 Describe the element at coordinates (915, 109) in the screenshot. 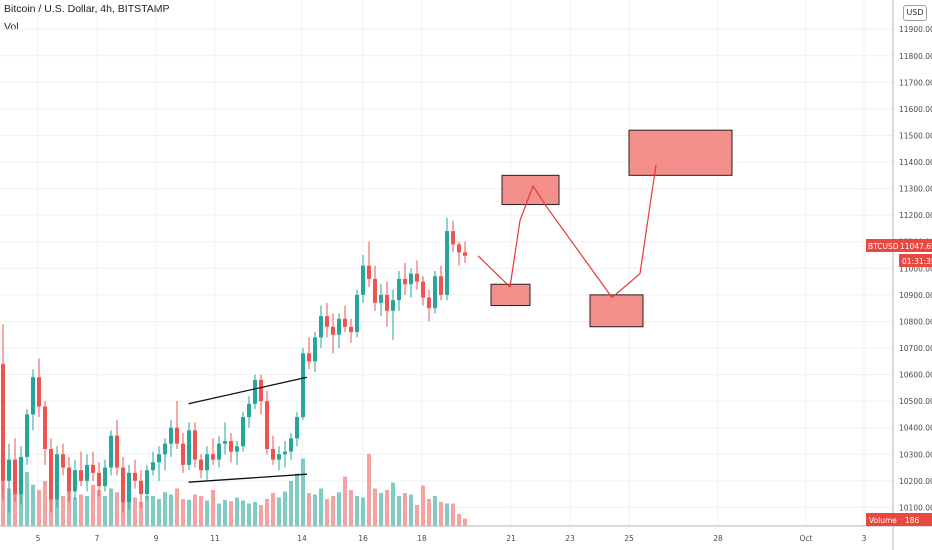

I see `y-tick-label: 11600.00` at that location.